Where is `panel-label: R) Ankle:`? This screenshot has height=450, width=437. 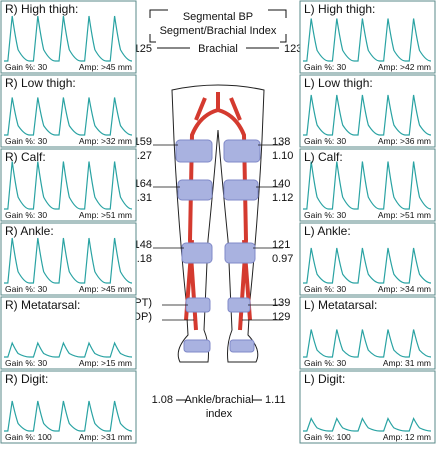 panel-label: R) Ankle: is located at coordinates (29, 231).